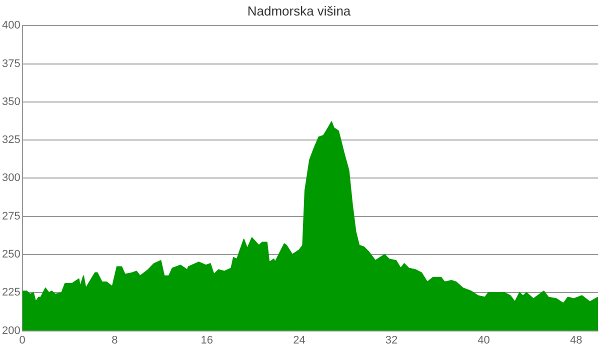 This screenshot has width=600, height=350. I want to click on x-tick-label: 48, so click(576, 340).